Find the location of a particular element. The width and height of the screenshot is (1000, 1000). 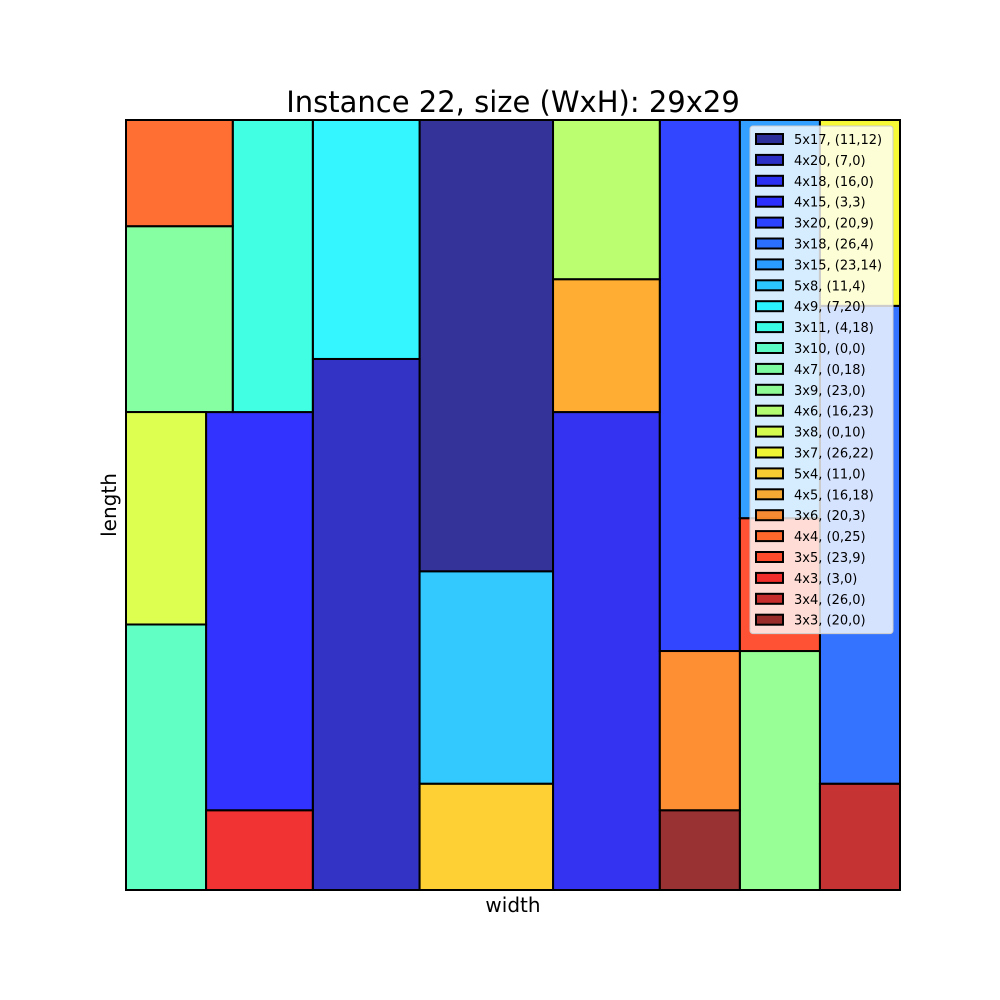

legend-label-5: 3x20, (20,9) is located at coordinates (834, 224).